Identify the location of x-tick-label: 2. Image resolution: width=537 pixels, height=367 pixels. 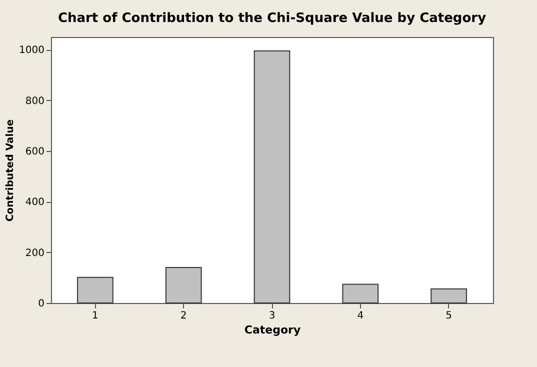
(183, 316).